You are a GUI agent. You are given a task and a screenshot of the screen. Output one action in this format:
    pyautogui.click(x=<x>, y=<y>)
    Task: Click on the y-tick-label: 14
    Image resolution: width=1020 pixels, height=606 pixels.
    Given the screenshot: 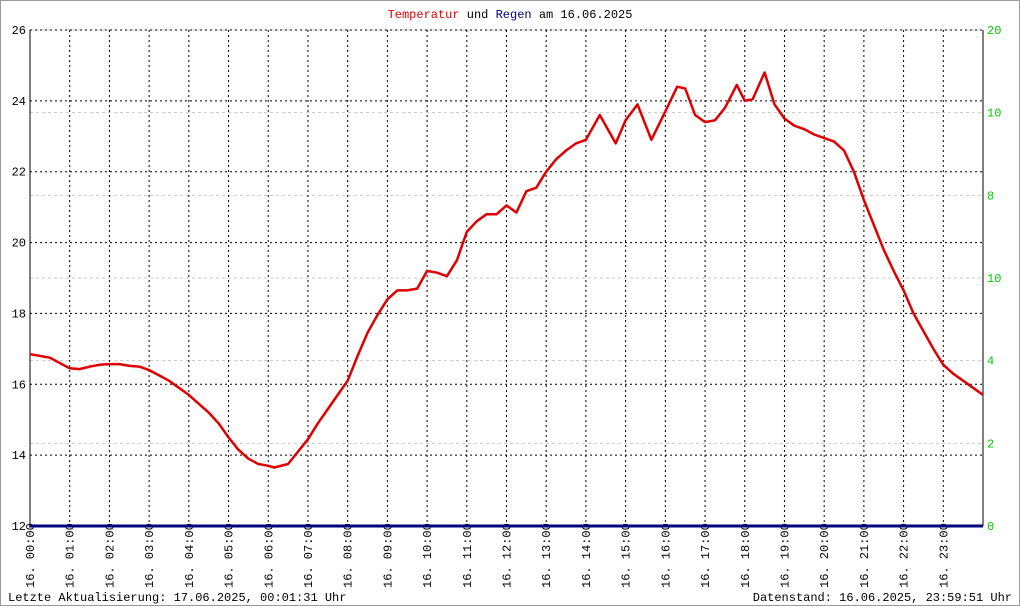 What is the action you would take?
    pyautogui.click(x=19, y=456)
    